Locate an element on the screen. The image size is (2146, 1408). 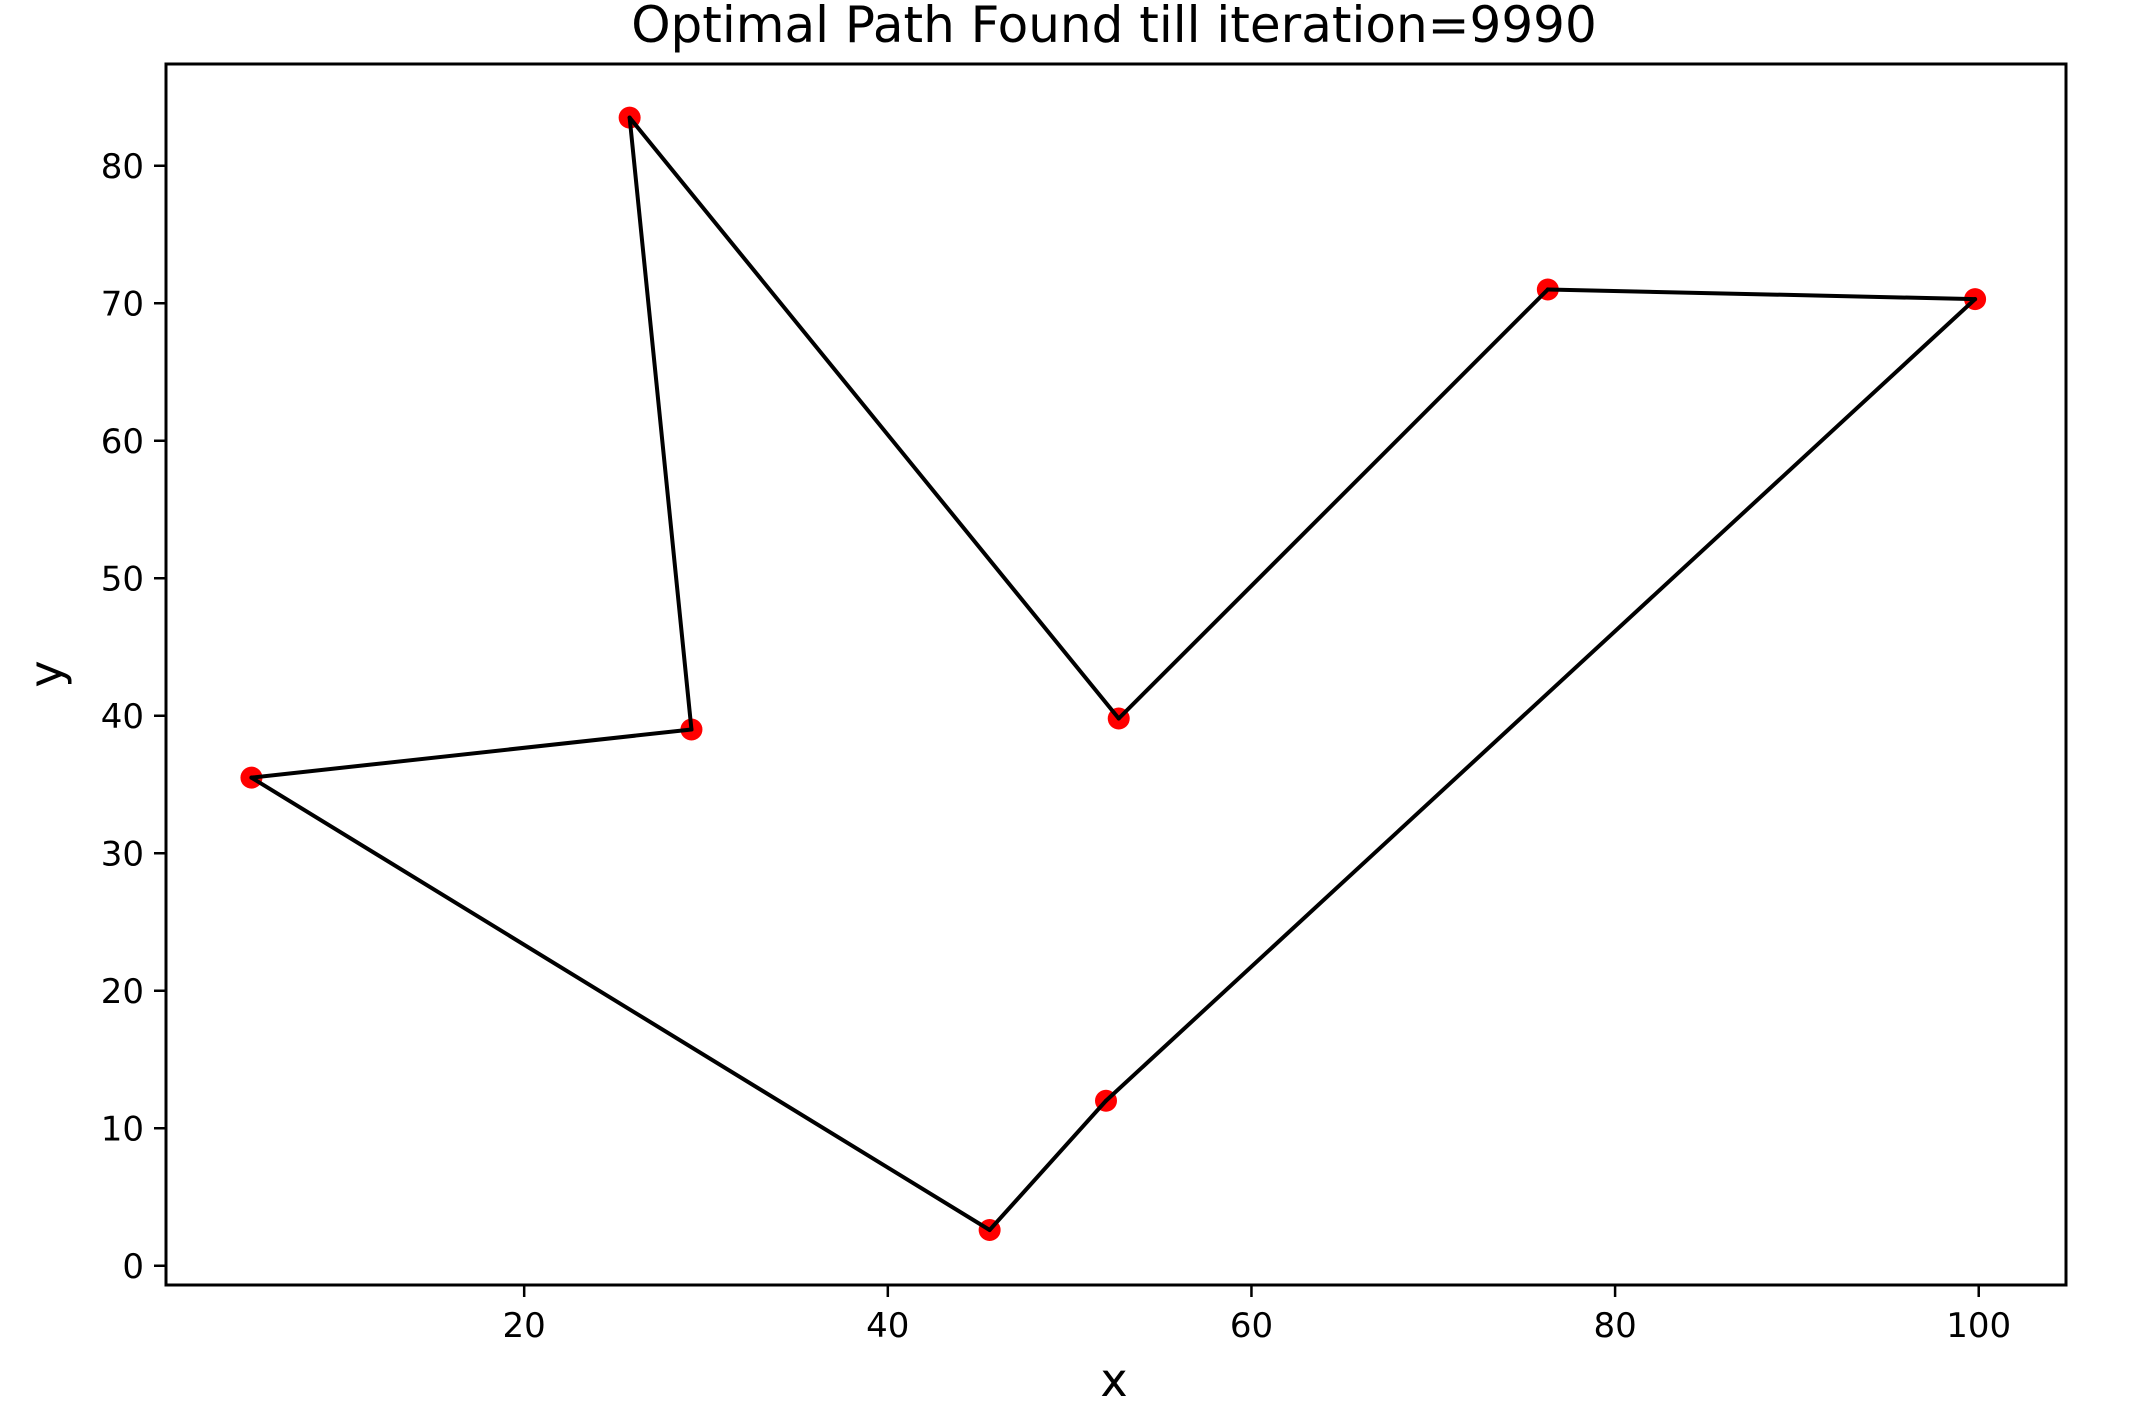
y-tick-label: 30 is located at coordinates (122, 854).